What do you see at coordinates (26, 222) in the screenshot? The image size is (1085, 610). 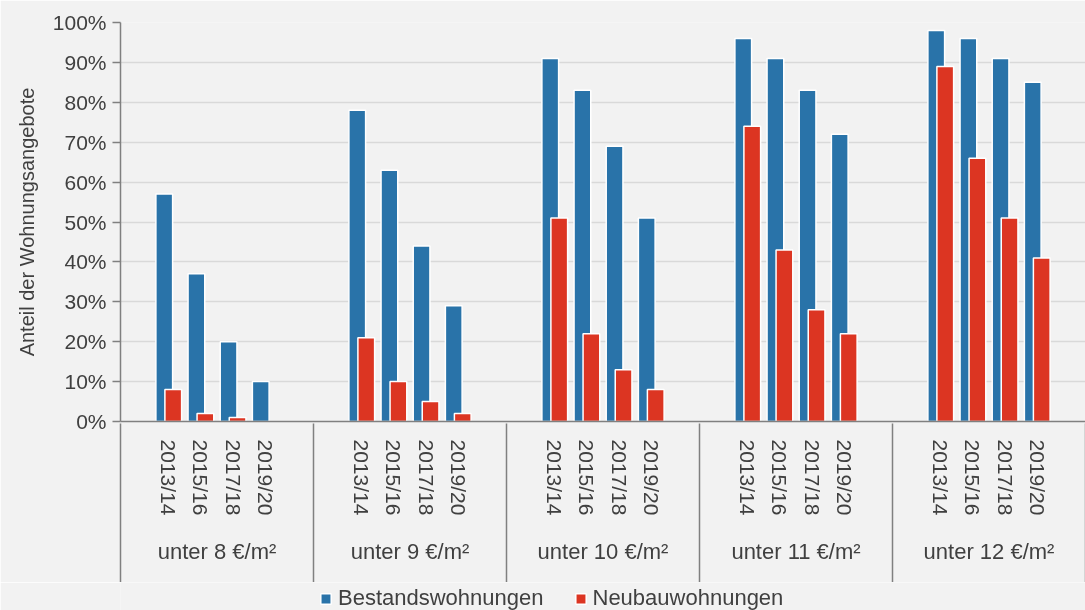 I see `y-axis-title: Anteil der Wohnungsangebote` at bounding box center [26, 222].